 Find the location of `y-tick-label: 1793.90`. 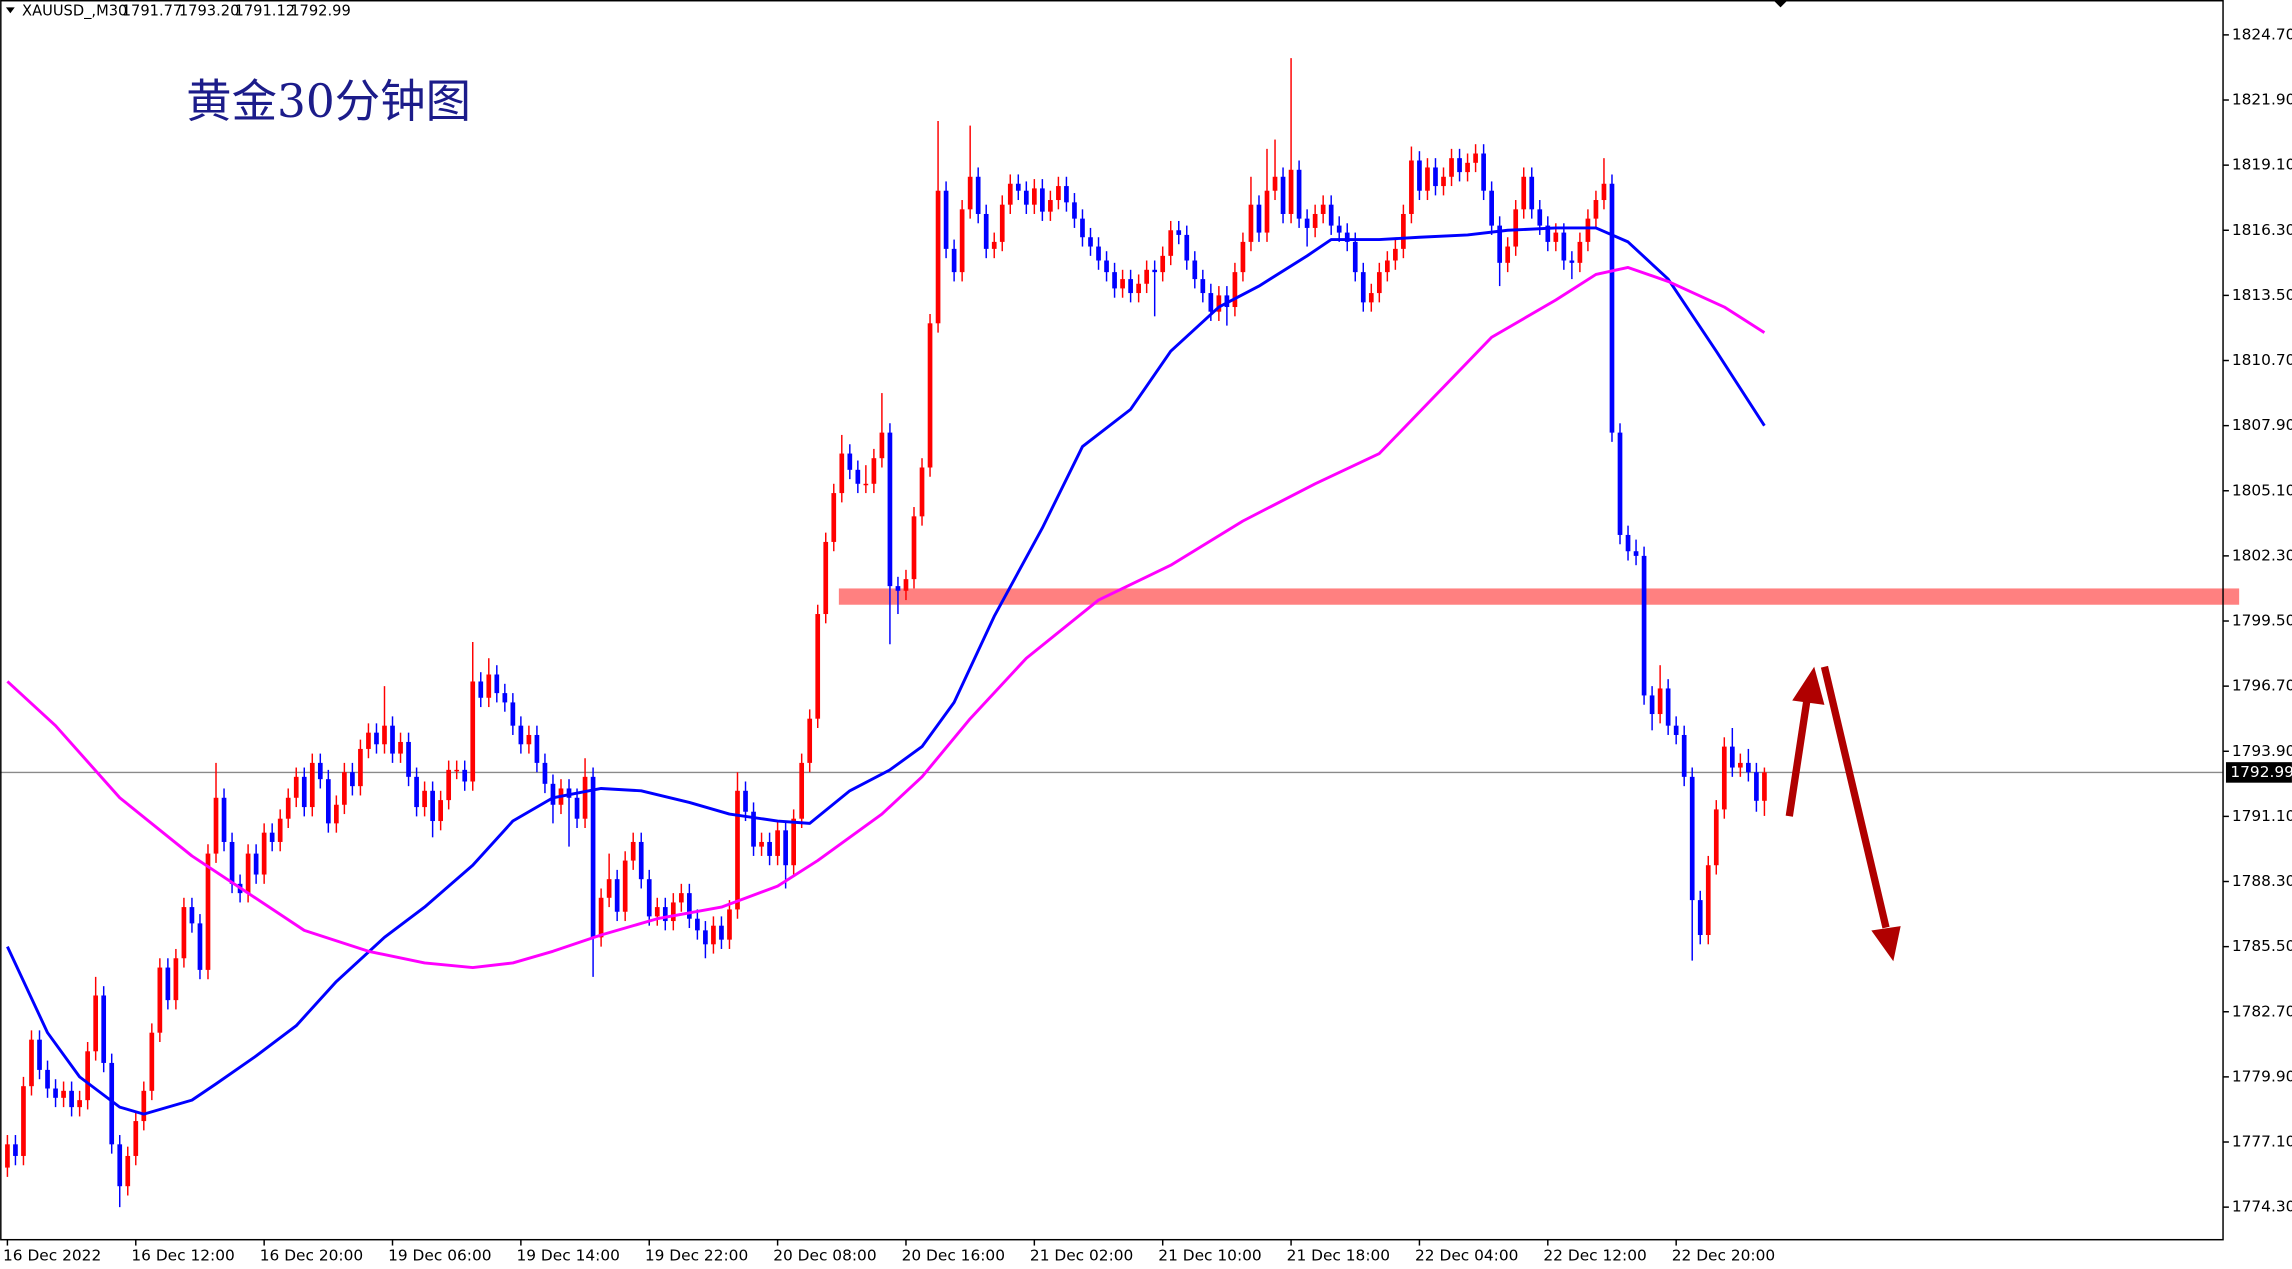

y-tick-label: 1793.90 is located at coordinates (2262, 751).